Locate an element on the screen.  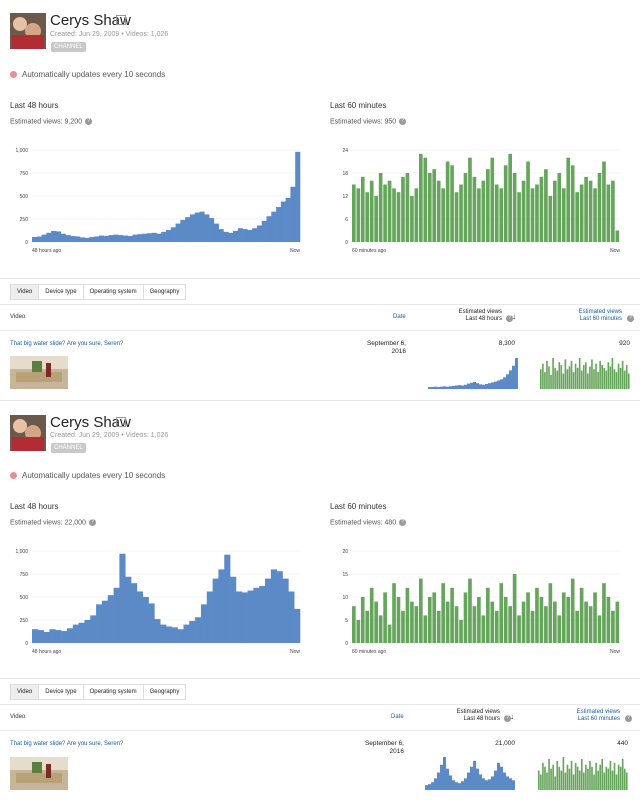
channel-link-icon is located at coordinates (121, 422).